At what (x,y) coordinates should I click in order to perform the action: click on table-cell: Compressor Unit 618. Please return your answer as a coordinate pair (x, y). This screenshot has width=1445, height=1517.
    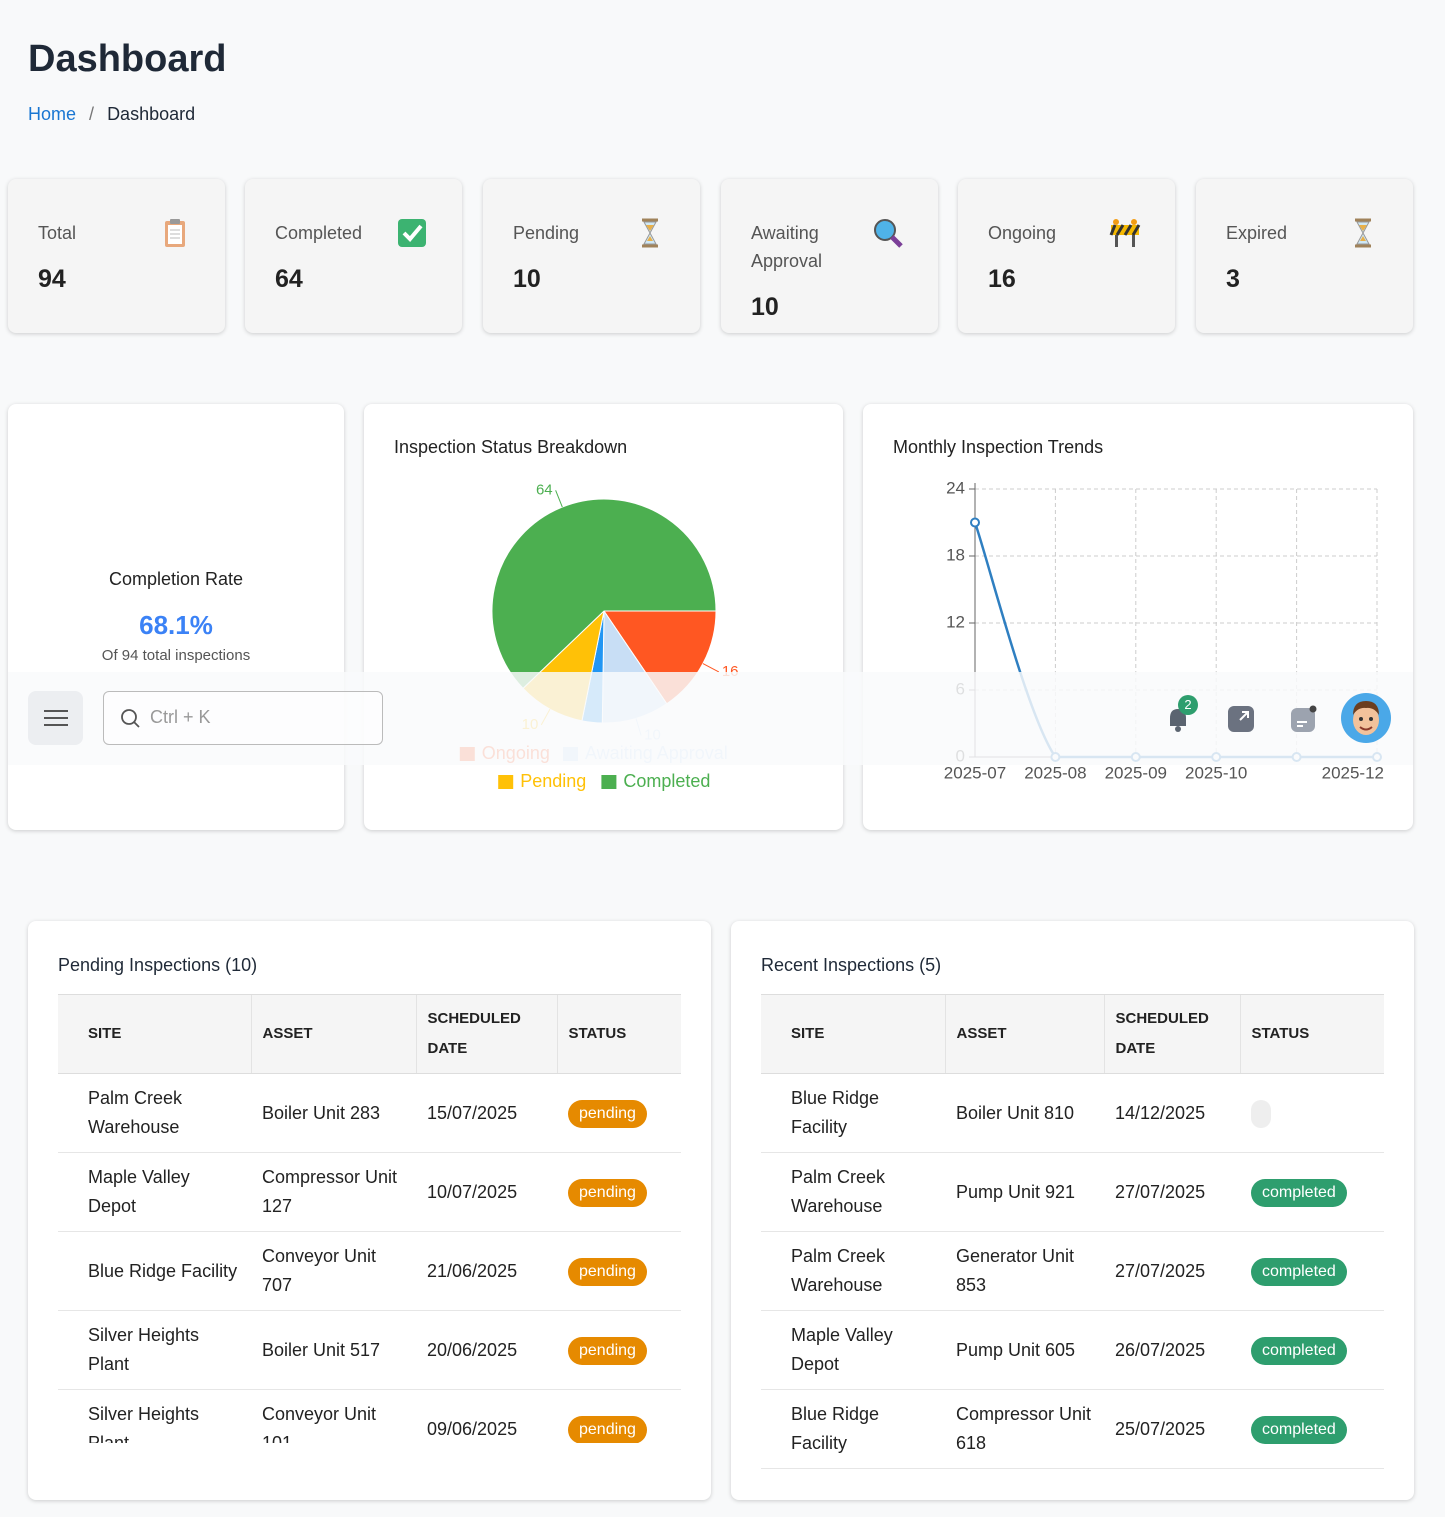
    Looking at the image, I should click on (1024, 1429).